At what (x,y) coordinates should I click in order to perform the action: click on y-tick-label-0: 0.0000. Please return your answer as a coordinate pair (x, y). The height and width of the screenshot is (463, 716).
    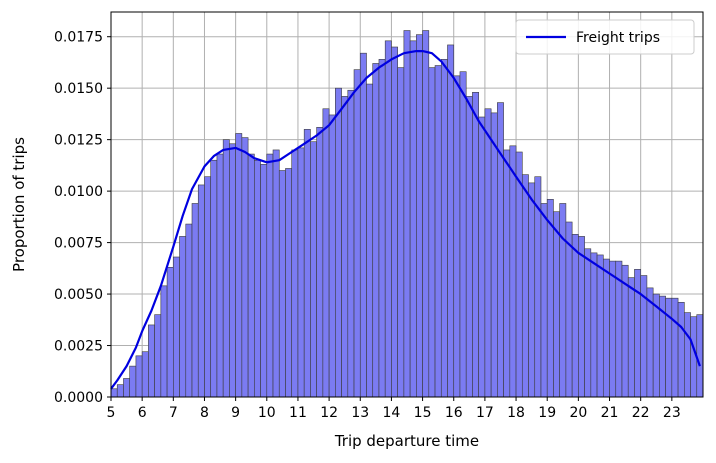
    Looking at the image, I should click on (78, 398).